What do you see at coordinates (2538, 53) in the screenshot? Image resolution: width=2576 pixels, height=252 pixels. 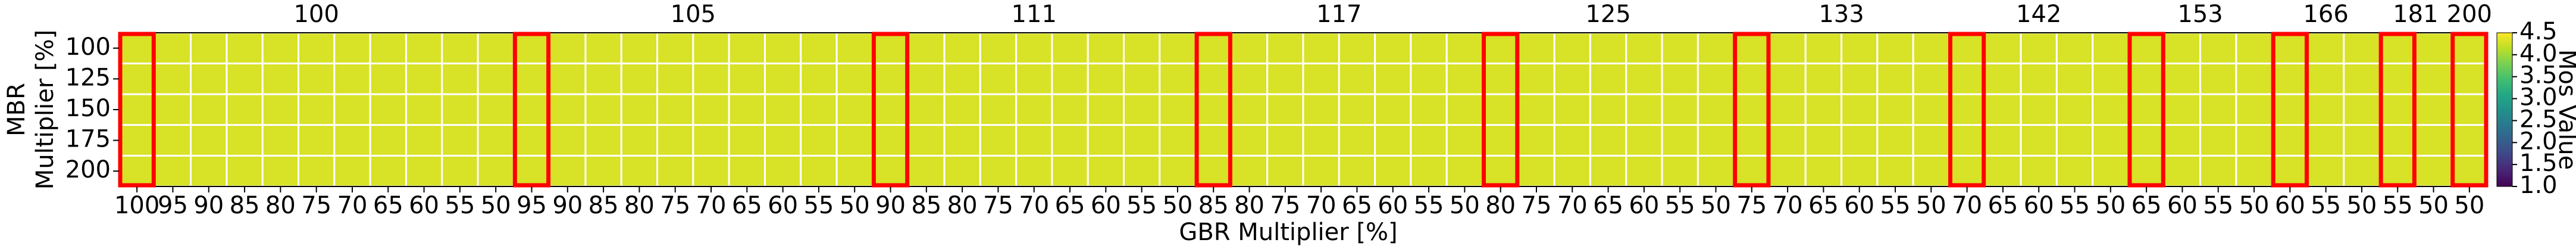 I see `colorbar-tick-label: 4.0` at bounding box center [2538, 53].